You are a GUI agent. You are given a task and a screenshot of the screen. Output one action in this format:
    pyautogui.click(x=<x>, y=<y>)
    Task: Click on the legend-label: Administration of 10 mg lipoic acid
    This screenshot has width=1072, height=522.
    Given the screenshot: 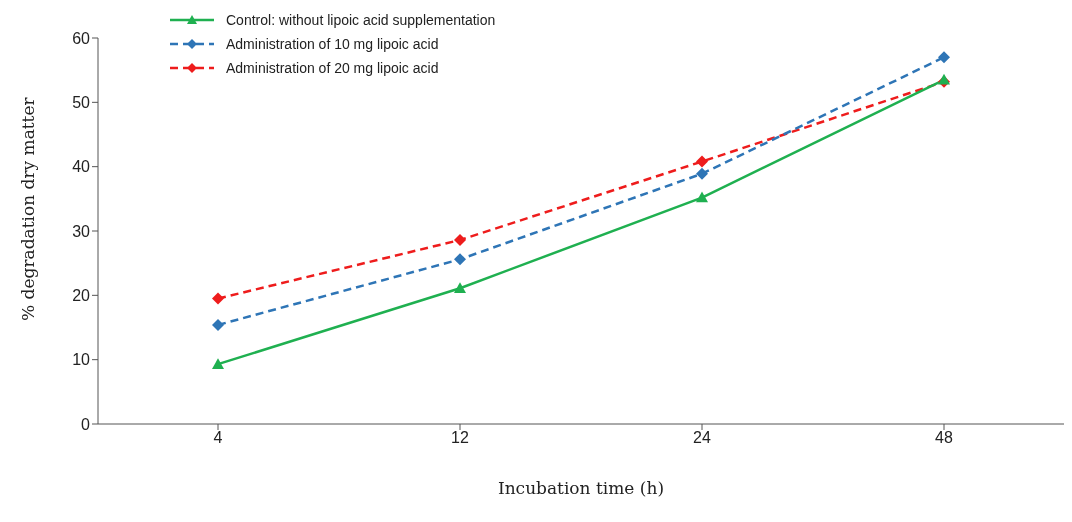 What is the action you would take?
    pyautogui.click(x=332, y=44)
    